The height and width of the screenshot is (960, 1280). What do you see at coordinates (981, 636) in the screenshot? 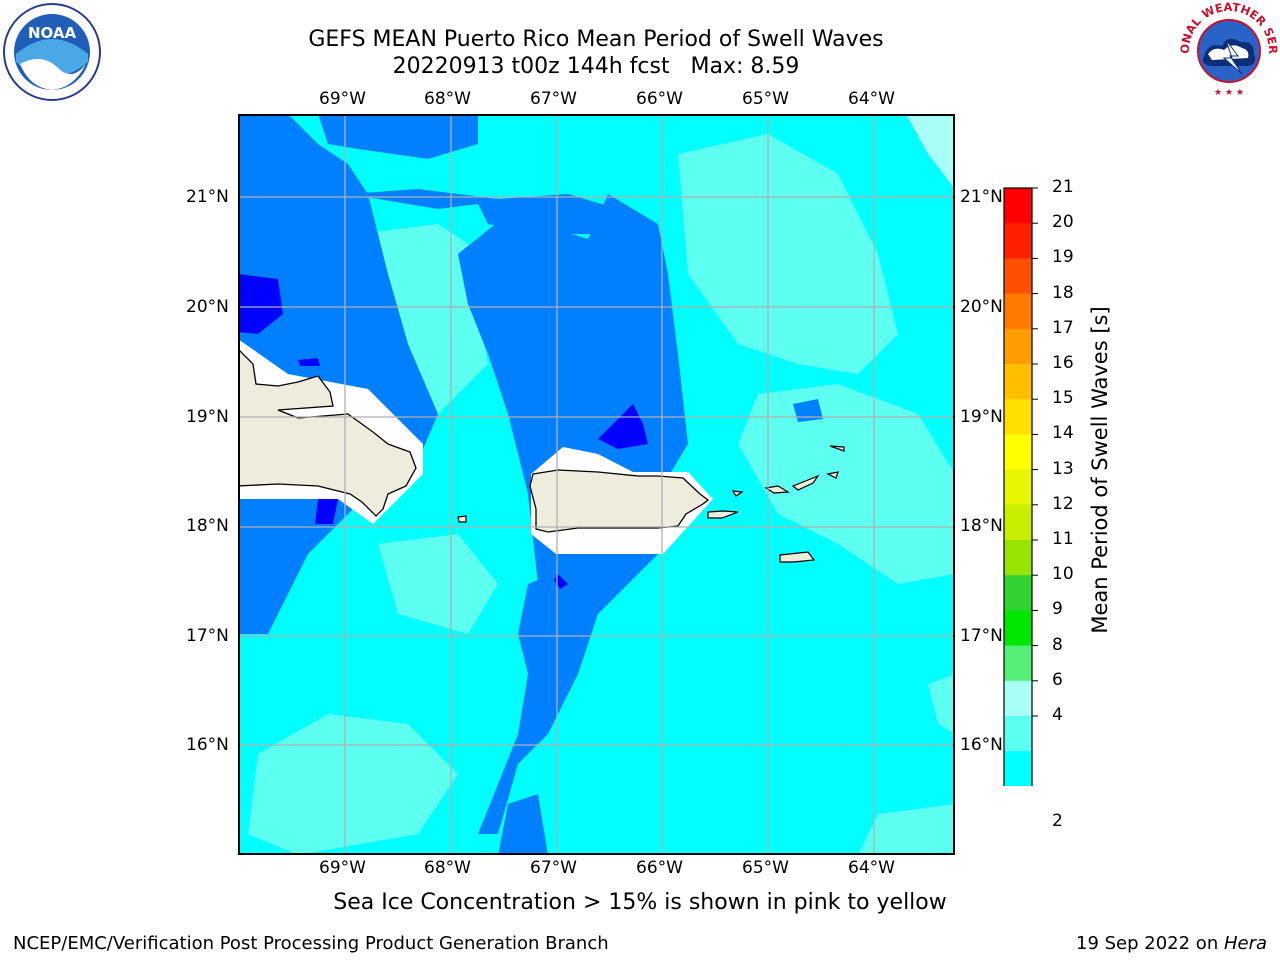
I see `lat-tick-right: 17°N` at bounding box center [981, 636].